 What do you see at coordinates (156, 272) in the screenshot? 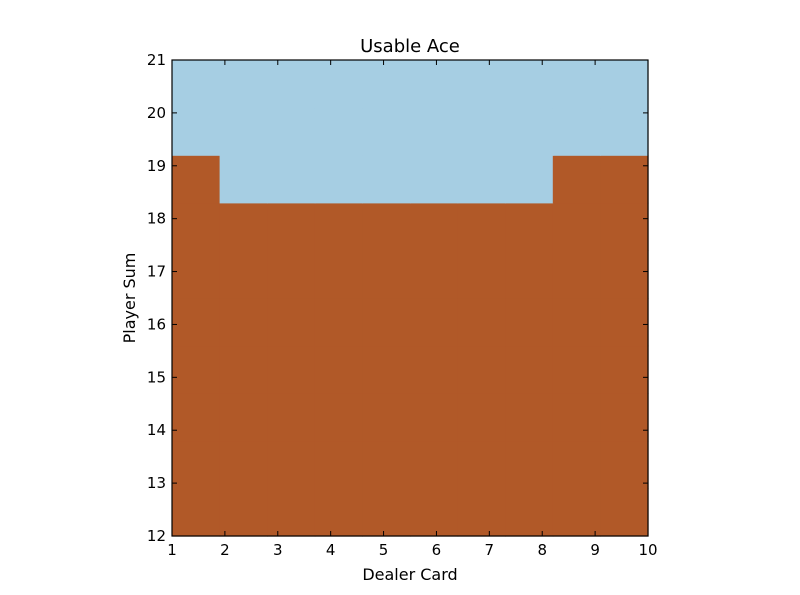
I see `y-tick-label: 17` at bounding box center [156, 272].